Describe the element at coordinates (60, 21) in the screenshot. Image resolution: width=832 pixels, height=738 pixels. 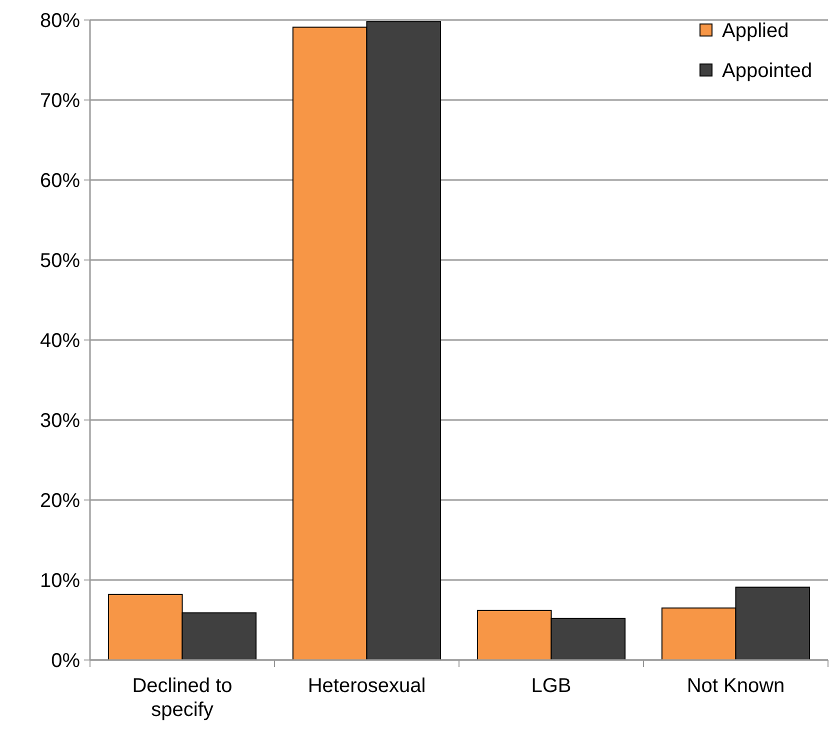
I see `y-tick-label: 80%` at that location.